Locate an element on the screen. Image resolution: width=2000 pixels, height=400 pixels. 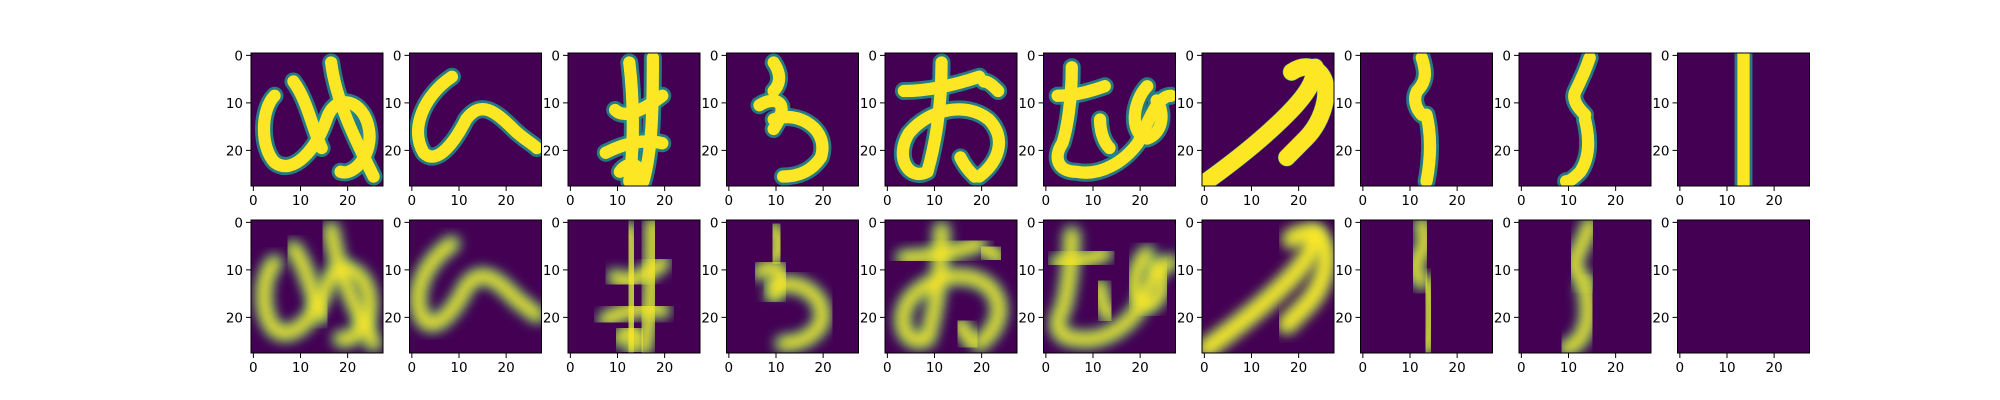
panel-r2-c8: 0 10 20 0 10 20 is located at coordinates (1414, 295).